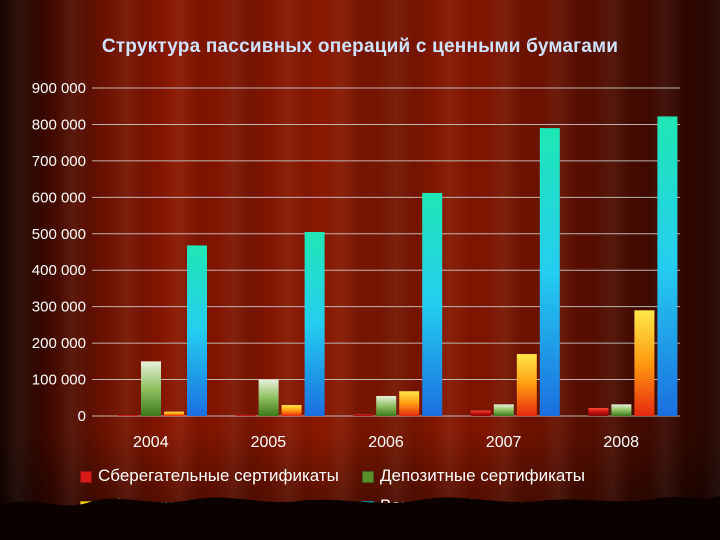  What do you see at coordinates (82, 416) in the screenshot?
I see `y-tick-label: 0` at bounding box center [82, 416].